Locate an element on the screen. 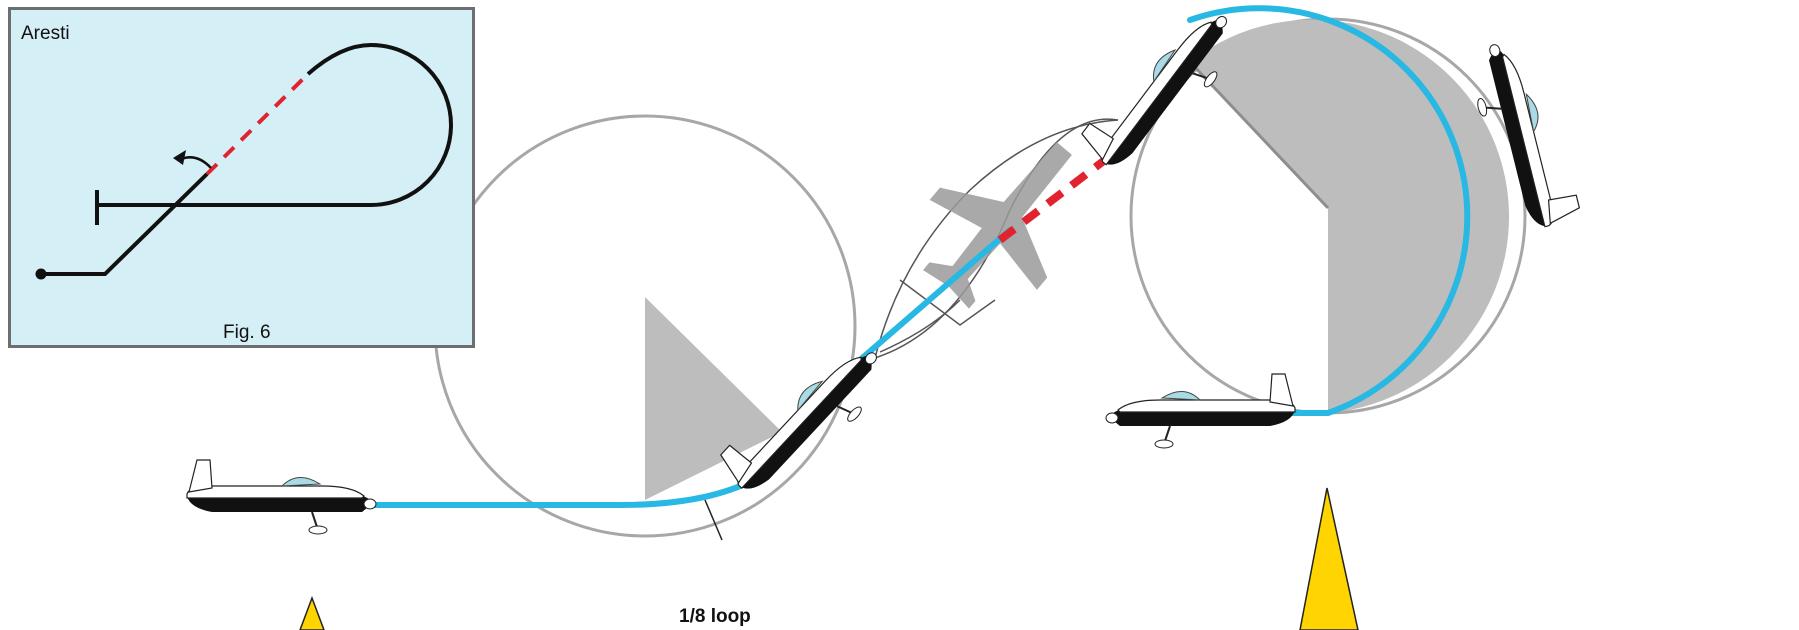 This screenshot has width=1799, height=630. flight-path-right-loop is located at coordinates (1329, 210).